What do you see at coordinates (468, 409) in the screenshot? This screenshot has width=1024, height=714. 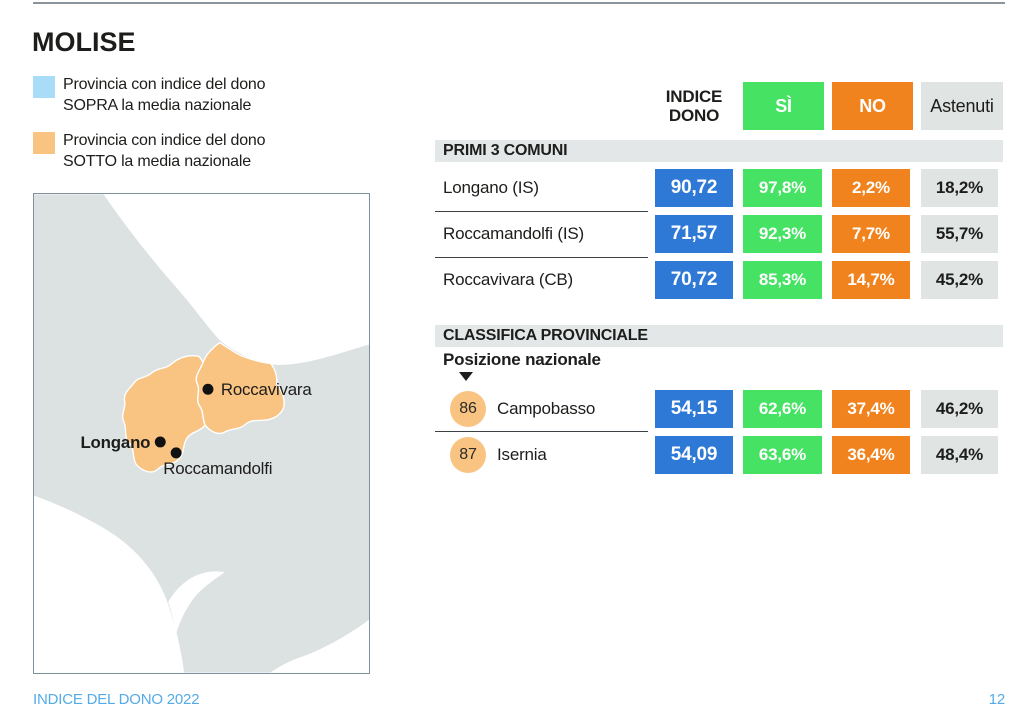 I see `national-rank-badge: 86` at bounding box center [468, 409].